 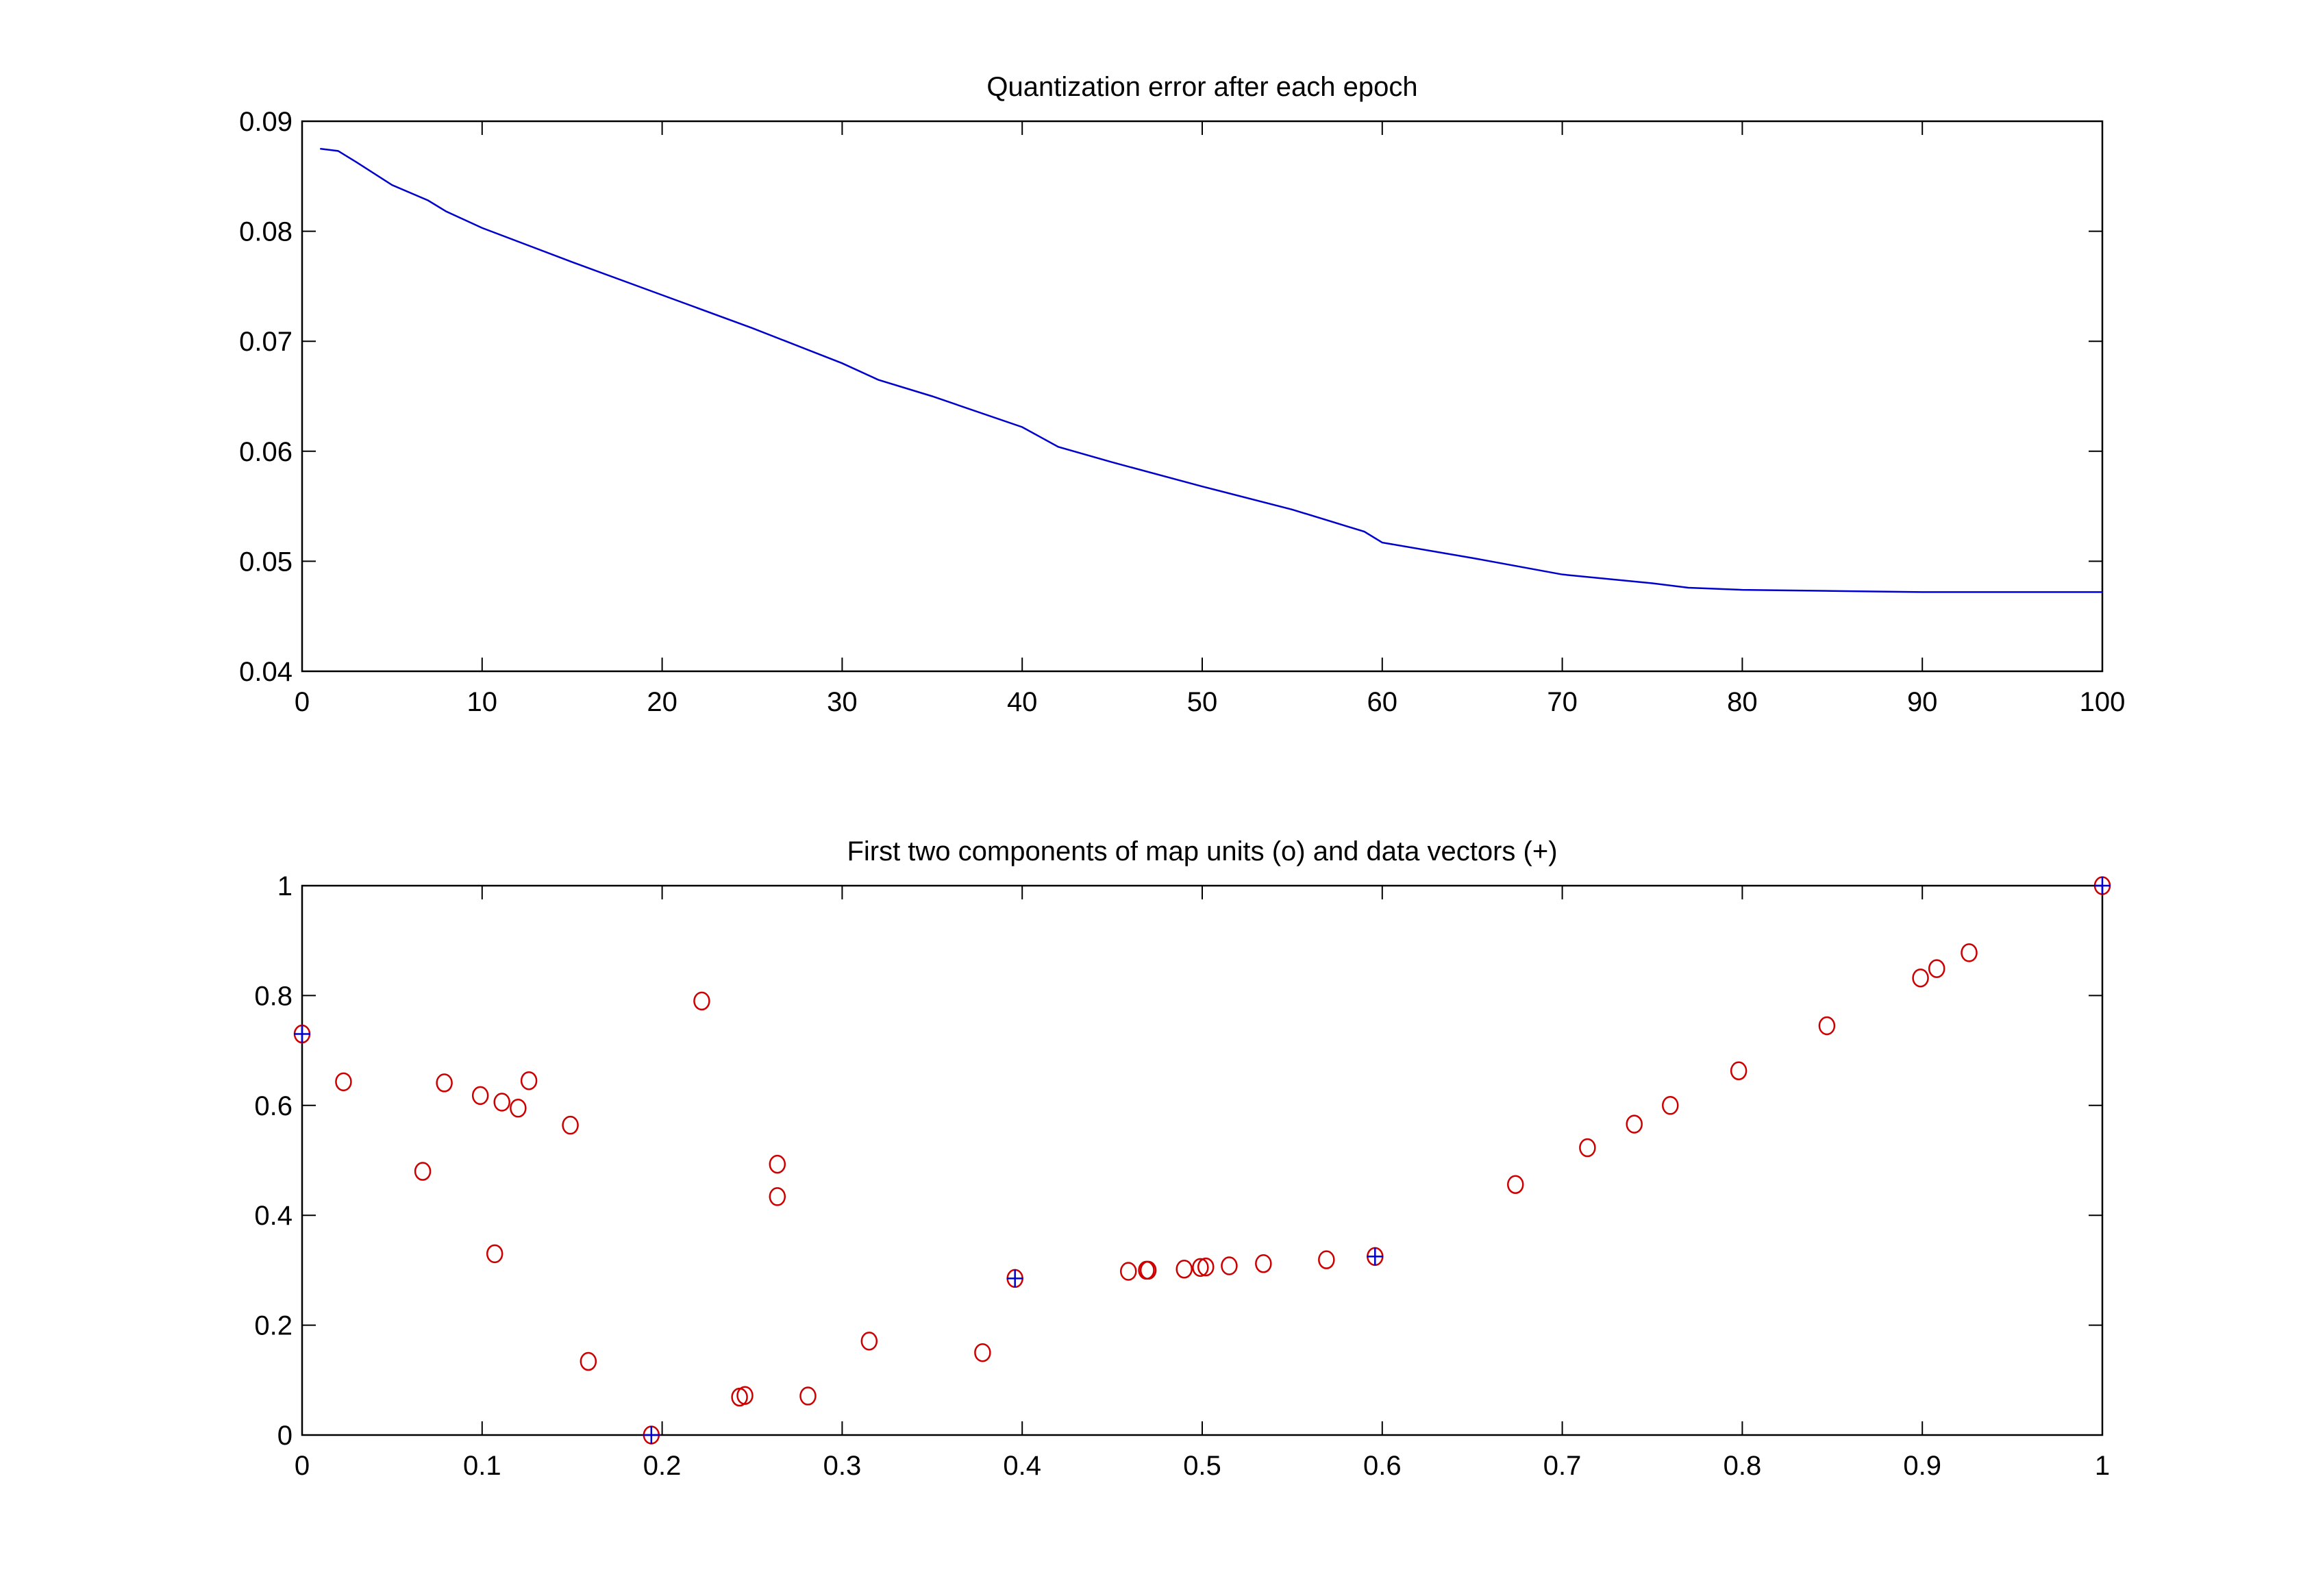 I want to click on y-tick-label: 0.09, so click(x=266, y=122).